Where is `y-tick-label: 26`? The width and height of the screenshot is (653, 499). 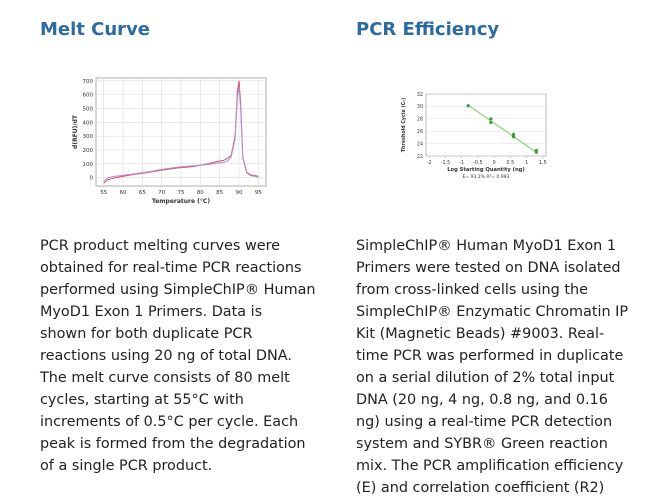
y-tick-label: 26 is located at coordinates (420, 132).